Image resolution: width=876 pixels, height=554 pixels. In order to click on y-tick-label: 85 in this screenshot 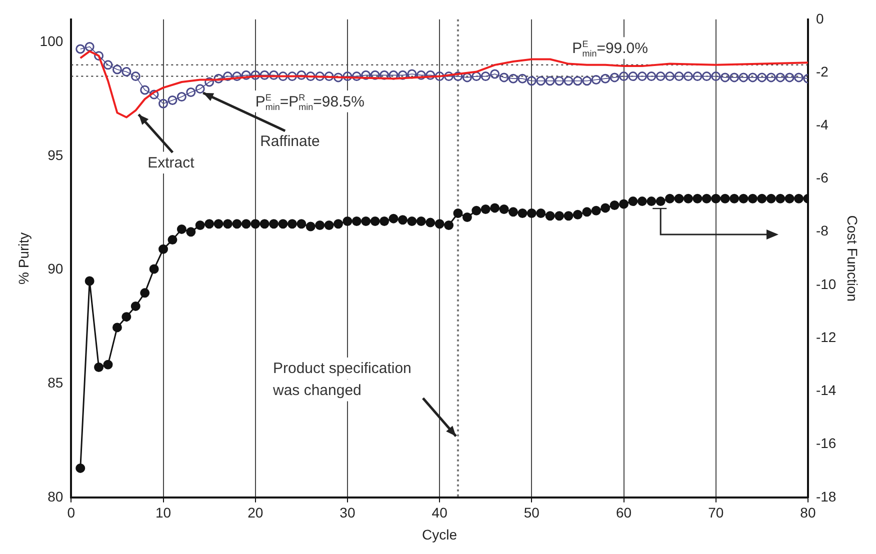, I will do `click(56, 382)`.